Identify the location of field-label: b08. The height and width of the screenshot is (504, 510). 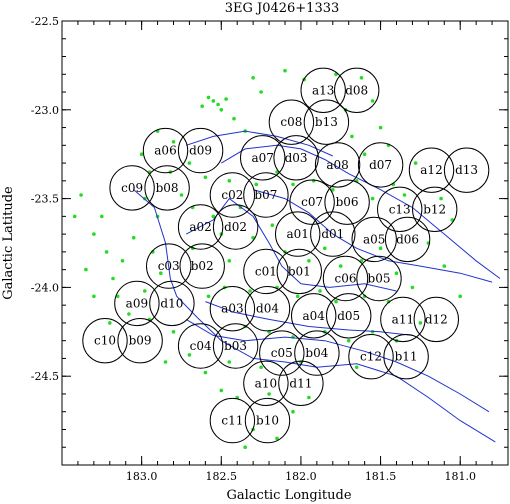
(167, 188).